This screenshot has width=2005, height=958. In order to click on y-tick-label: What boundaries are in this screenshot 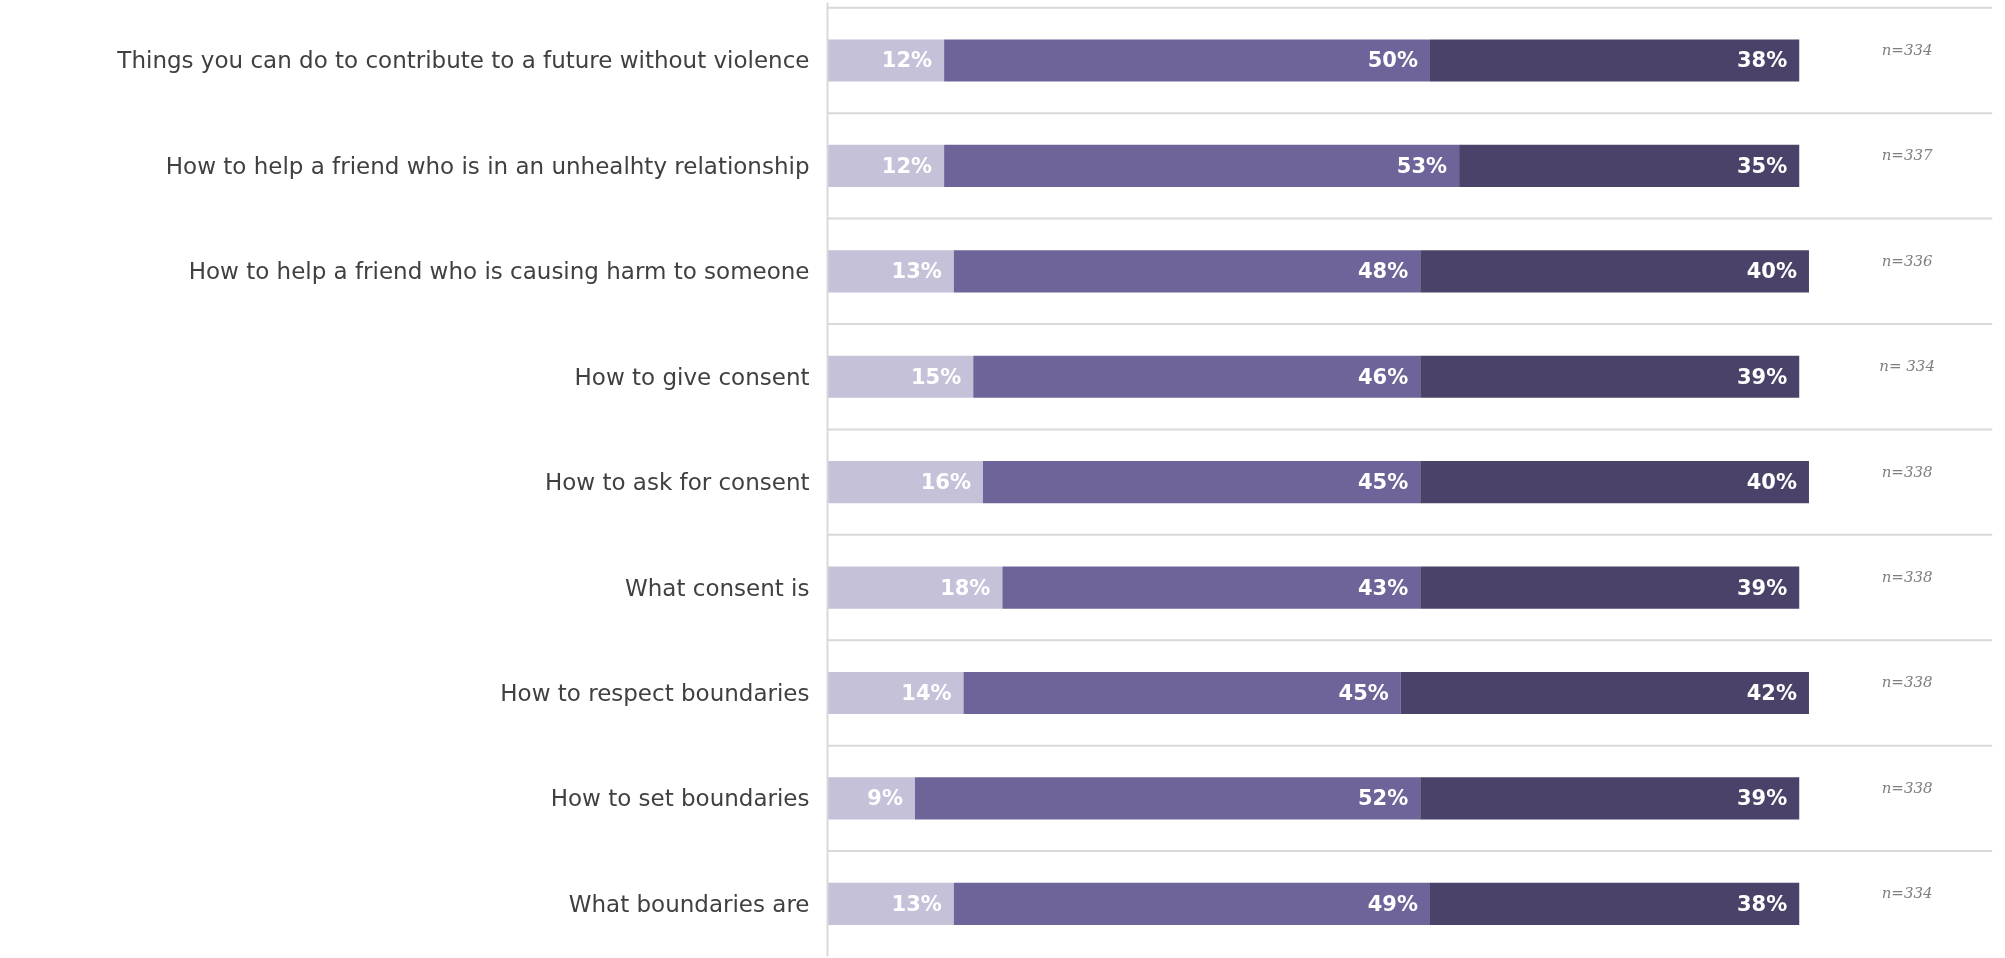, I will do `click(689, 903)`.